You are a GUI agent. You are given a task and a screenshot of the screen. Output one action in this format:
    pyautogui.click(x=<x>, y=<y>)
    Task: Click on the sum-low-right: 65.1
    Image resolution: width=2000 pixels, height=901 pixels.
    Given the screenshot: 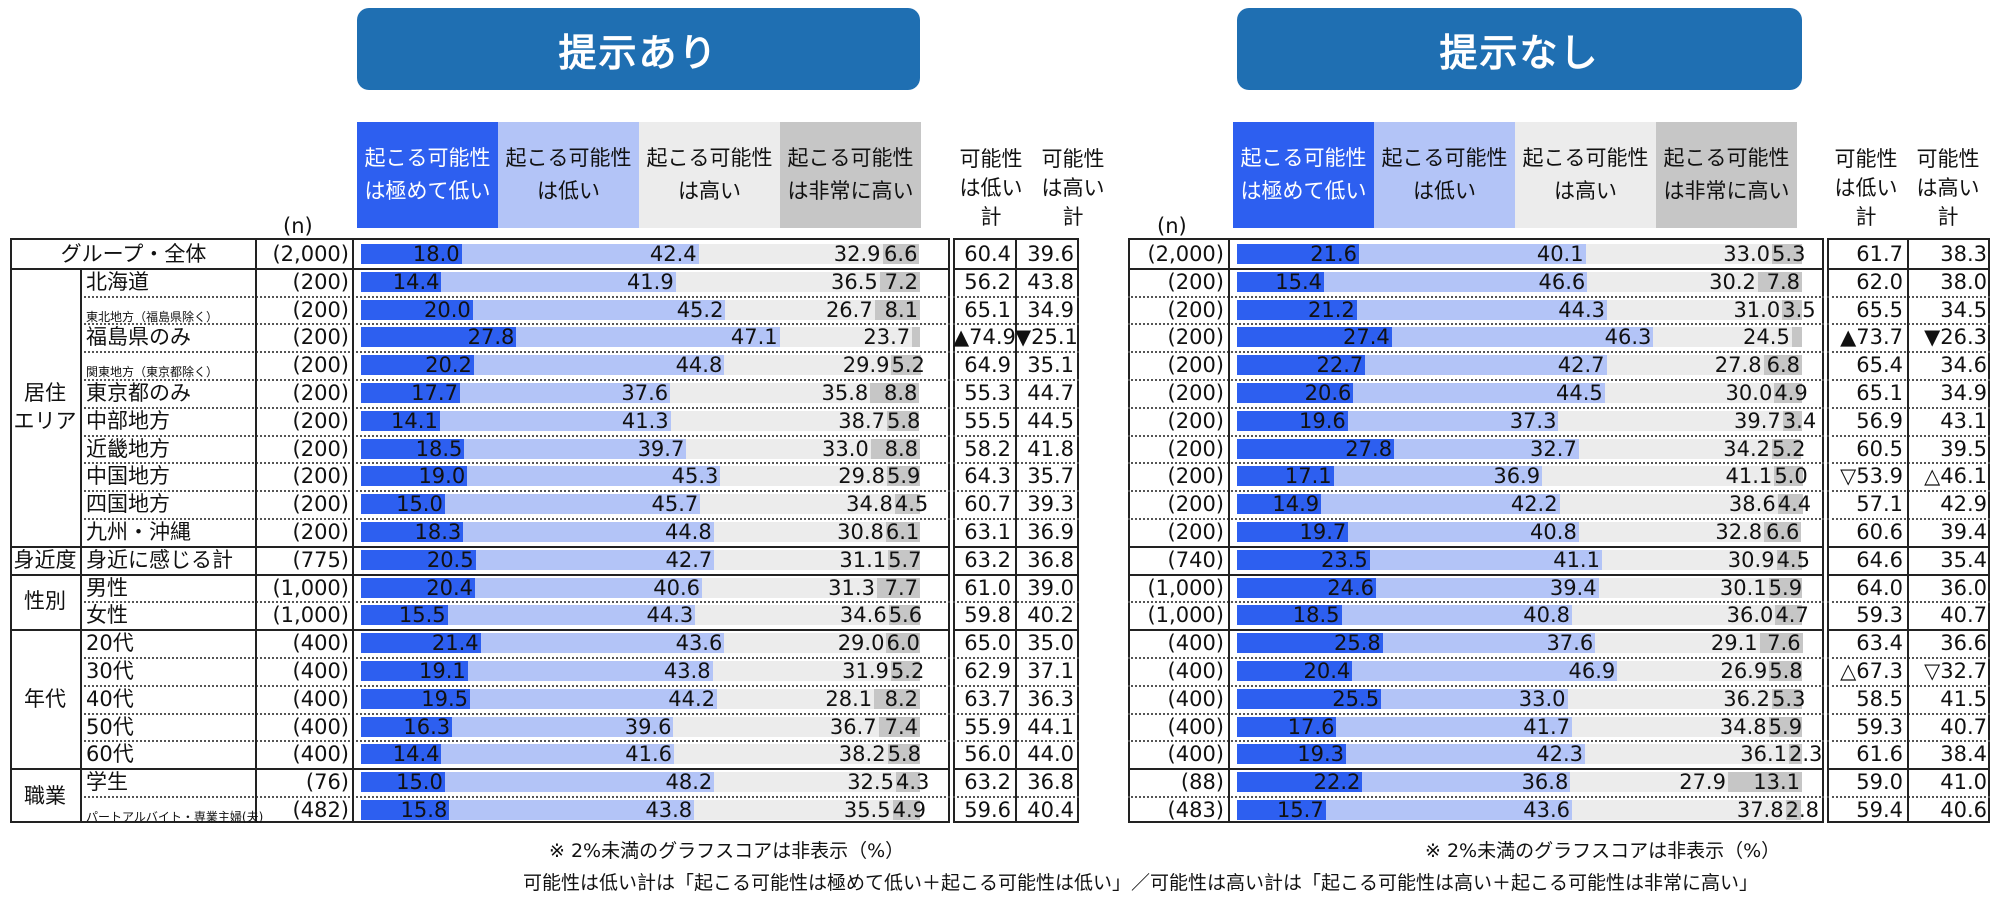 What is the action you would take?
    pyautogui.click(x=1879, y=393)
    